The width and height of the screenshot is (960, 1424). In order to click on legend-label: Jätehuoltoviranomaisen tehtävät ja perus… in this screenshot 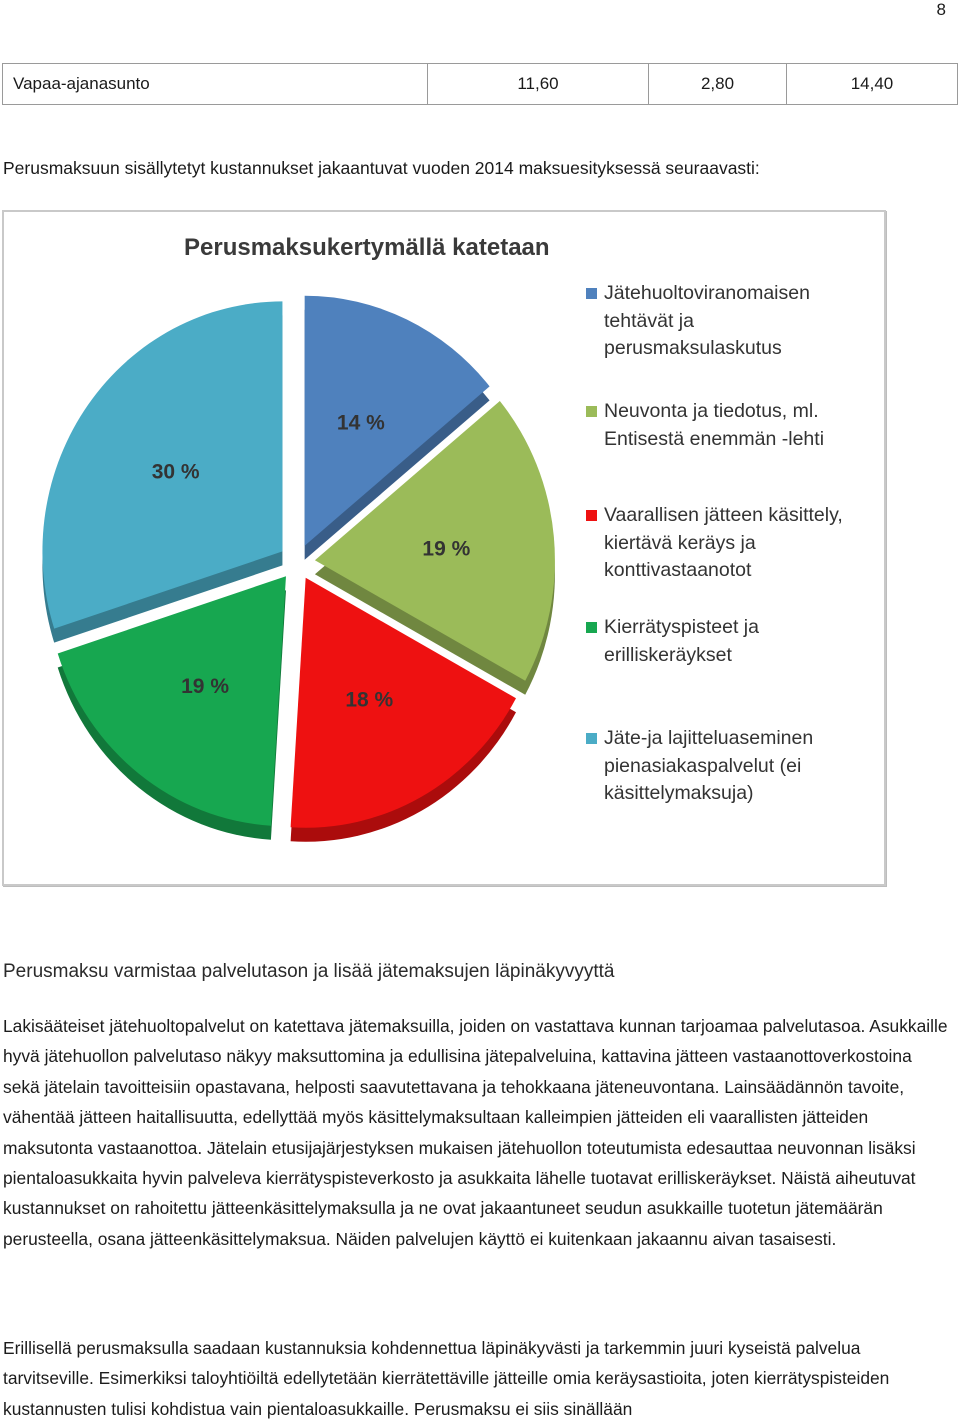, I will do `click(707, 320)`.